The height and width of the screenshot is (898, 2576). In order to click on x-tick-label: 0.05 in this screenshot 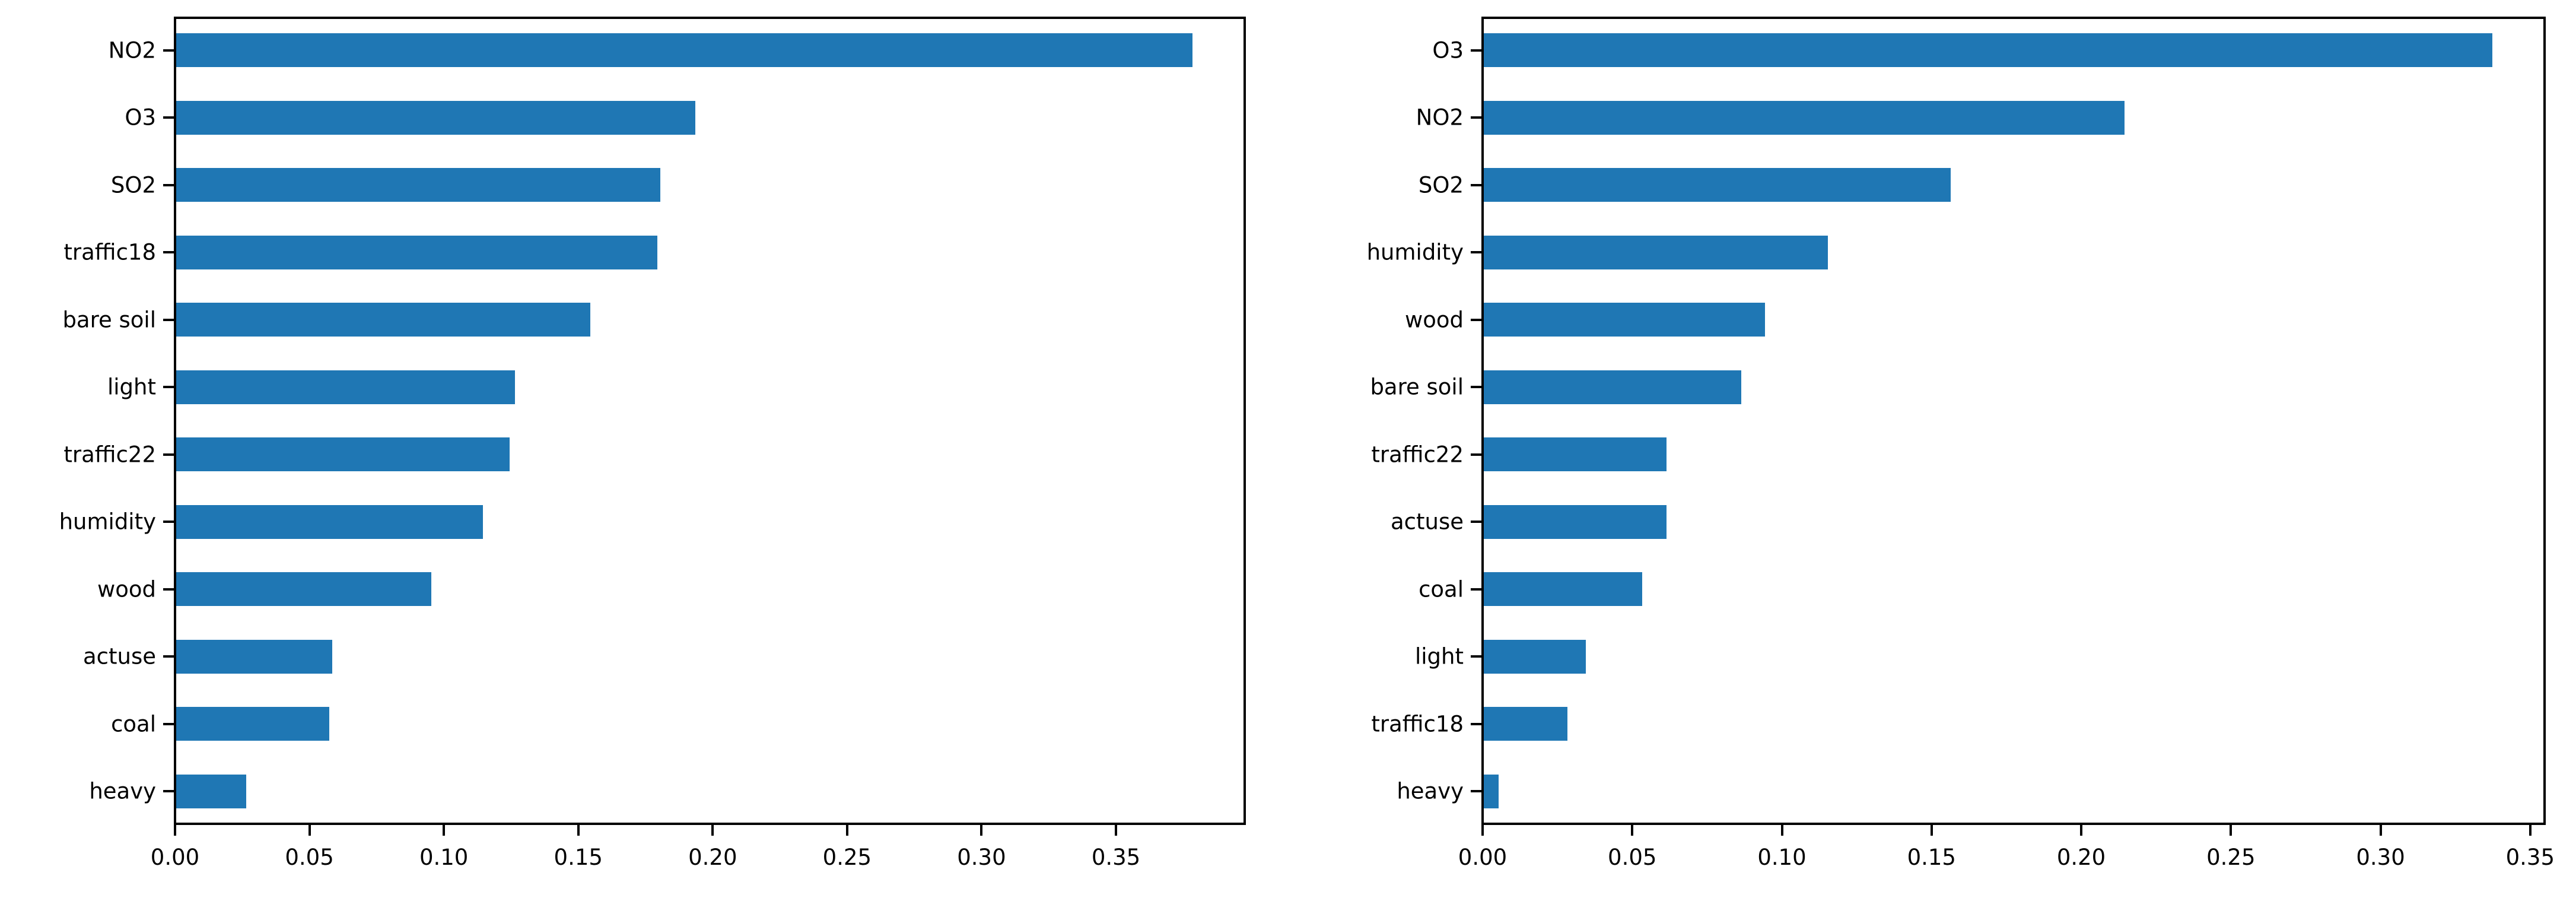, I will do `click(309, 857)`.